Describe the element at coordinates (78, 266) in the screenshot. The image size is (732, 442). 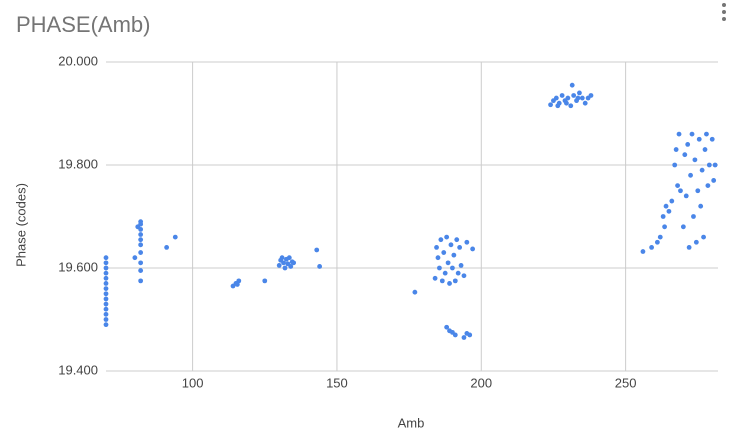
I see `y-tick-label: 19.600` at that location.